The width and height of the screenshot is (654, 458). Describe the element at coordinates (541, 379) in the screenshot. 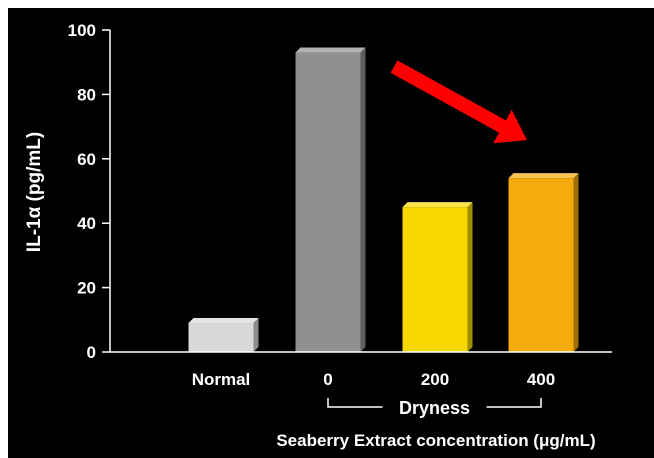

I see `x-category-label: 400` at that location.